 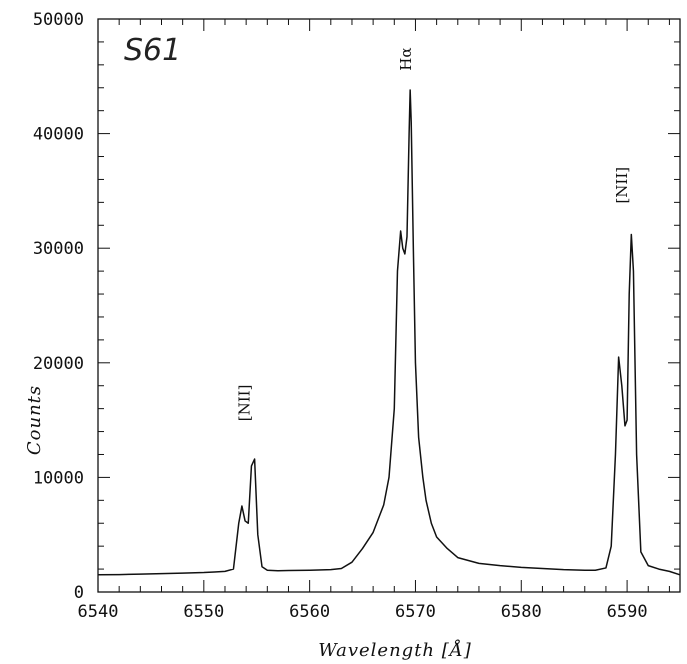 I want to click on x-tick-label: 6560, so click(x=309, y=612).